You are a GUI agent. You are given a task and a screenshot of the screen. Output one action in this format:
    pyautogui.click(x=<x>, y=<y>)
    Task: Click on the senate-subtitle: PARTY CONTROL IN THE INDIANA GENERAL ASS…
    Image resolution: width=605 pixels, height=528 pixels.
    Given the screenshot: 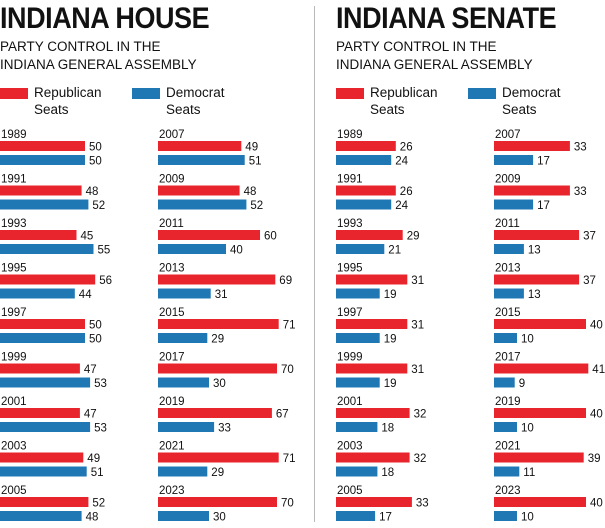 What is the action you would take?
    pyautogui.click(x=434, y=56)
    